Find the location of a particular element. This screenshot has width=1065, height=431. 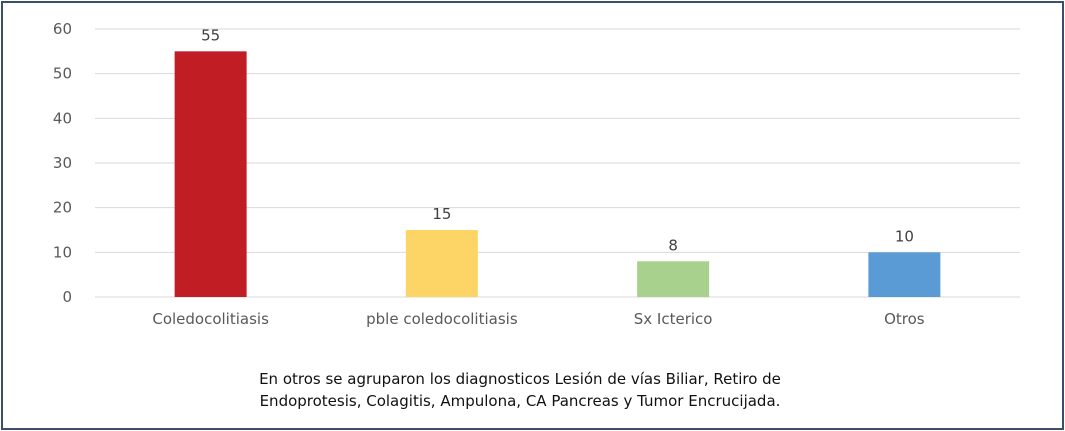

data-label: 10 is located at coordinates (904, 236).